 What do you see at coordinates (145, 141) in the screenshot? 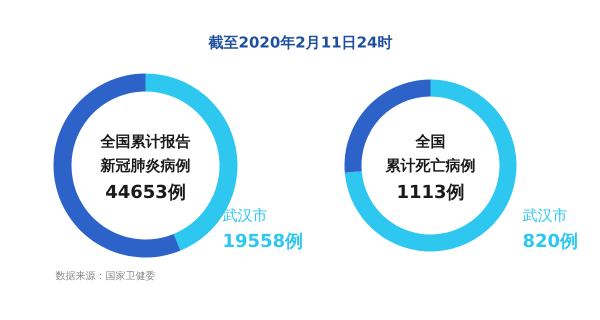
I see `text: 全国累计报告` at bounding box center [145, 141].